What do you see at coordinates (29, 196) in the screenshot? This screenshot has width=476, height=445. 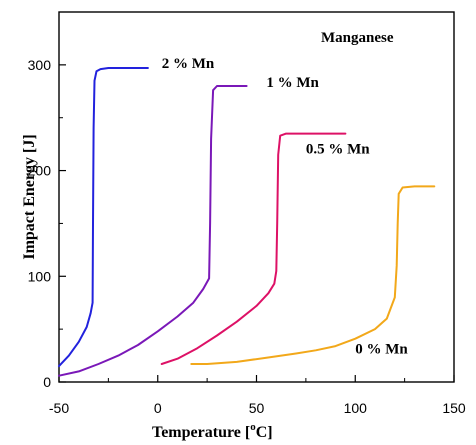 I see `y-axis-title: Impact Energy [J]` at bounding box center [29, 196].